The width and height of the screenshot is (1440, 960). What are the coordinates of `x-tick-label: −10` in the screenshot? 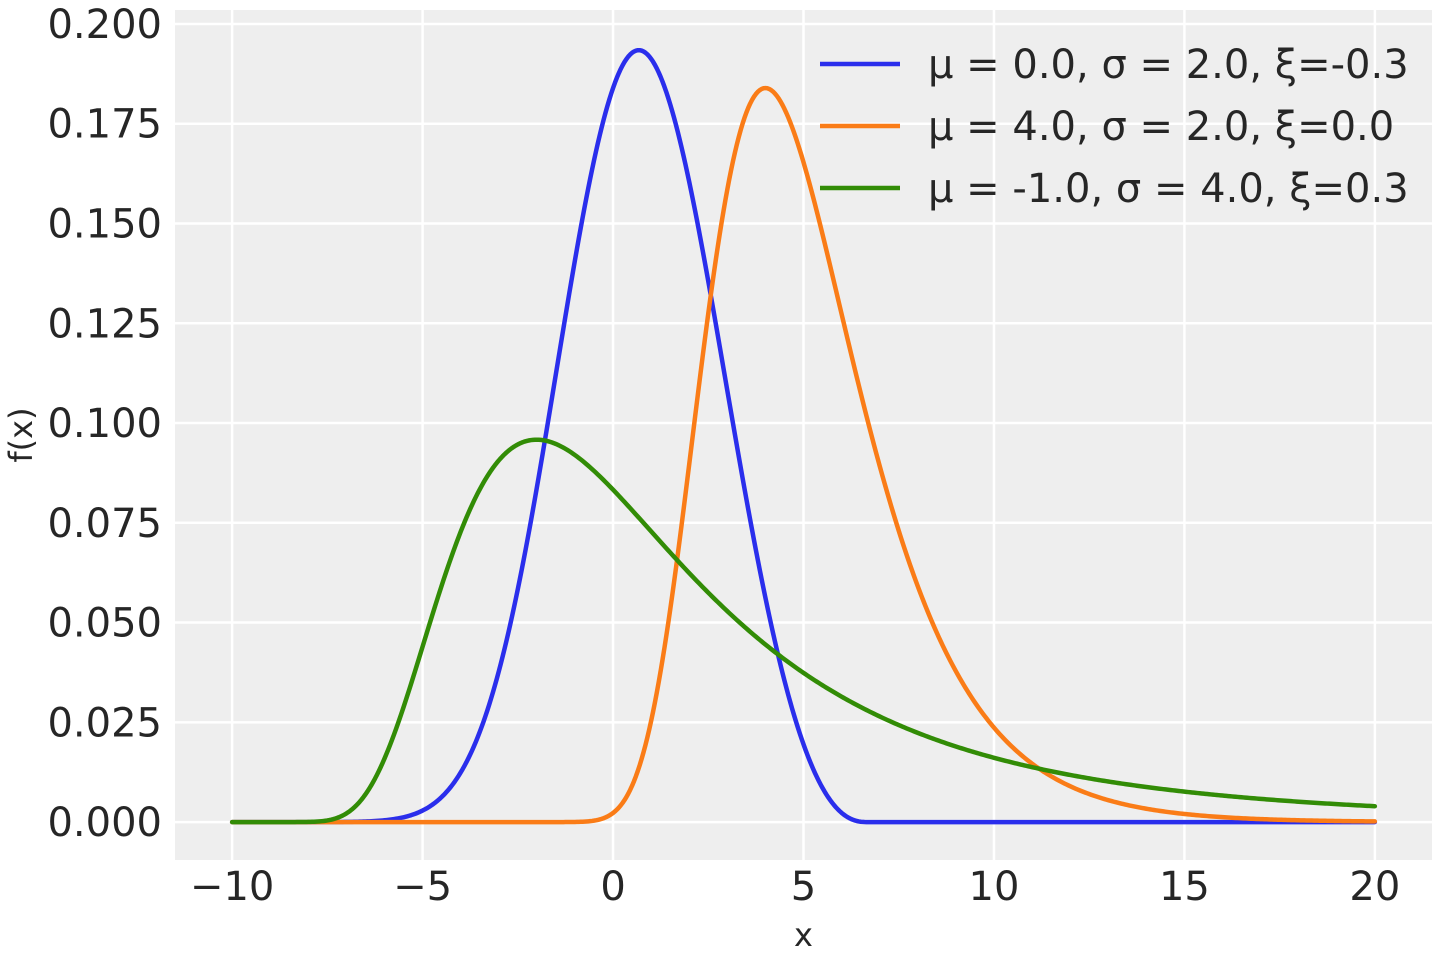 It's located at (232, 887).